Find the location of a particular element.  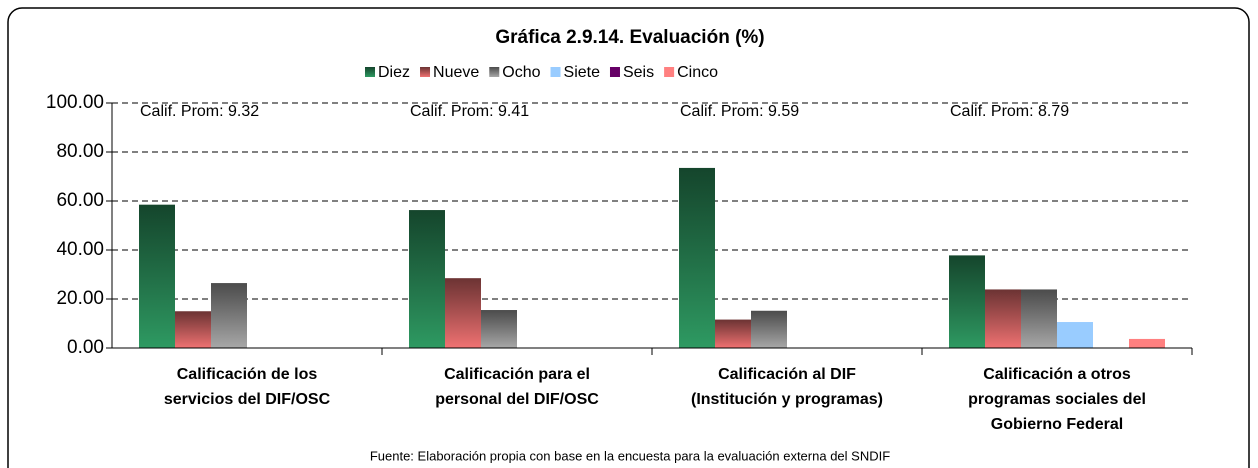

y-tick-label: 80.00 is located at coordinates (80, 151).